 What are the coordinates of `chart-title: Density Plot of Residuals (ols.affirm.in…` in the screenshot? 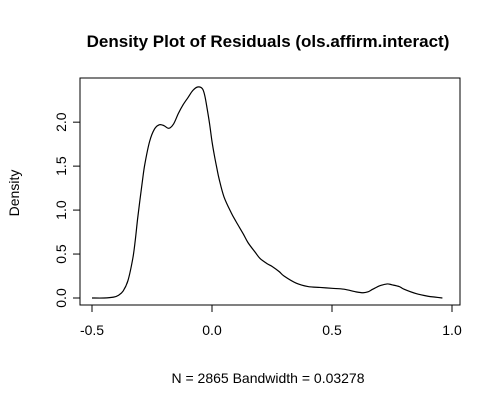 It's located at (268, 41).